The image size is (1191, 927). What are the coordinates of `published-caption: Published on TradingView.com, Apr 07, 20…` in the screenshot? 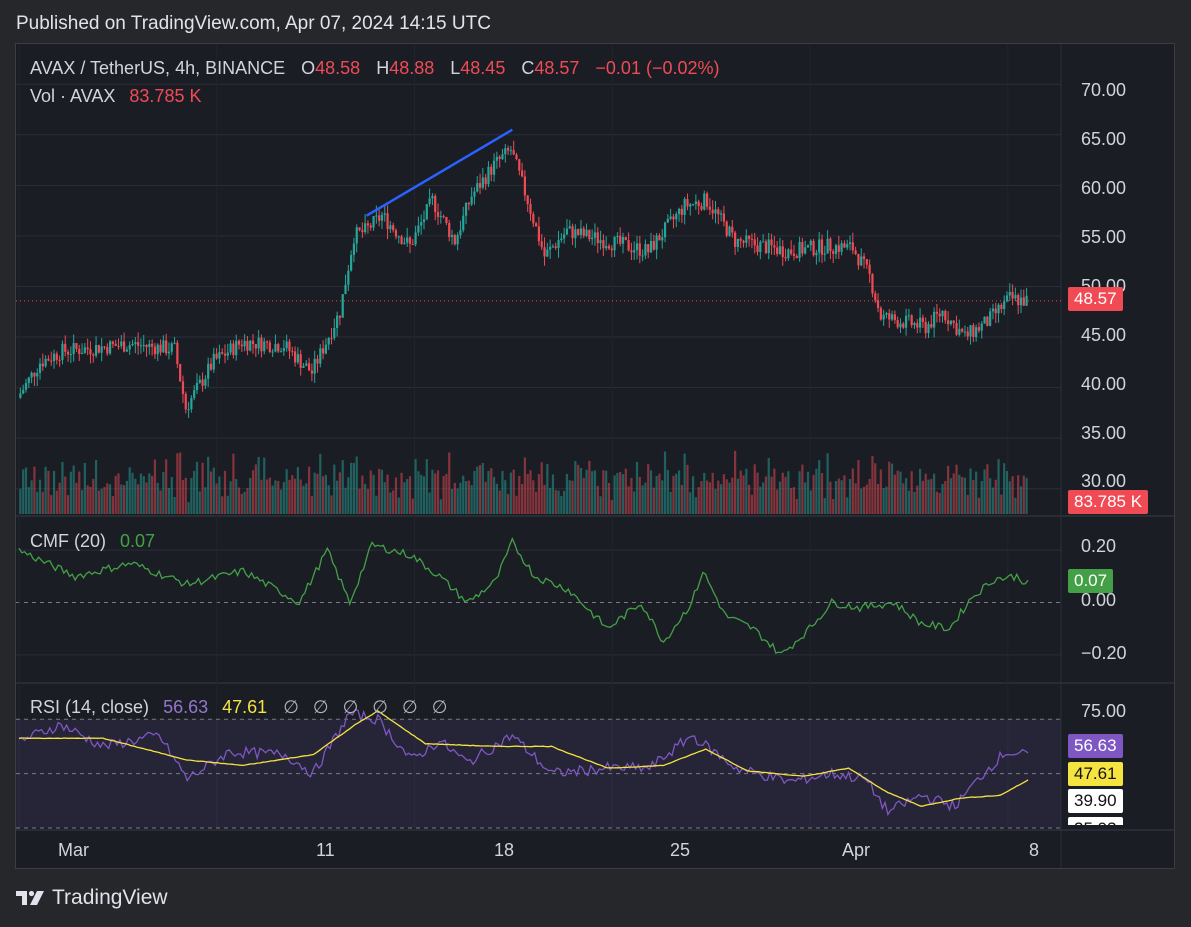 It's located at (253, 23).